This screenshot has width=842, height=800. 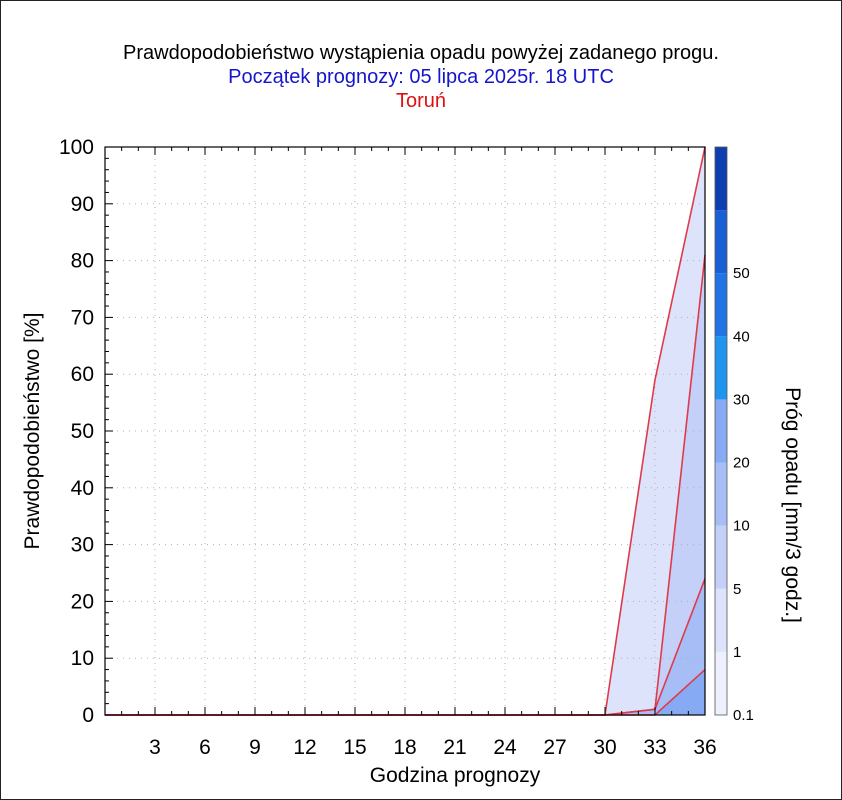 I want to click on x-tick-label: 9, so click(x=255, y=747).